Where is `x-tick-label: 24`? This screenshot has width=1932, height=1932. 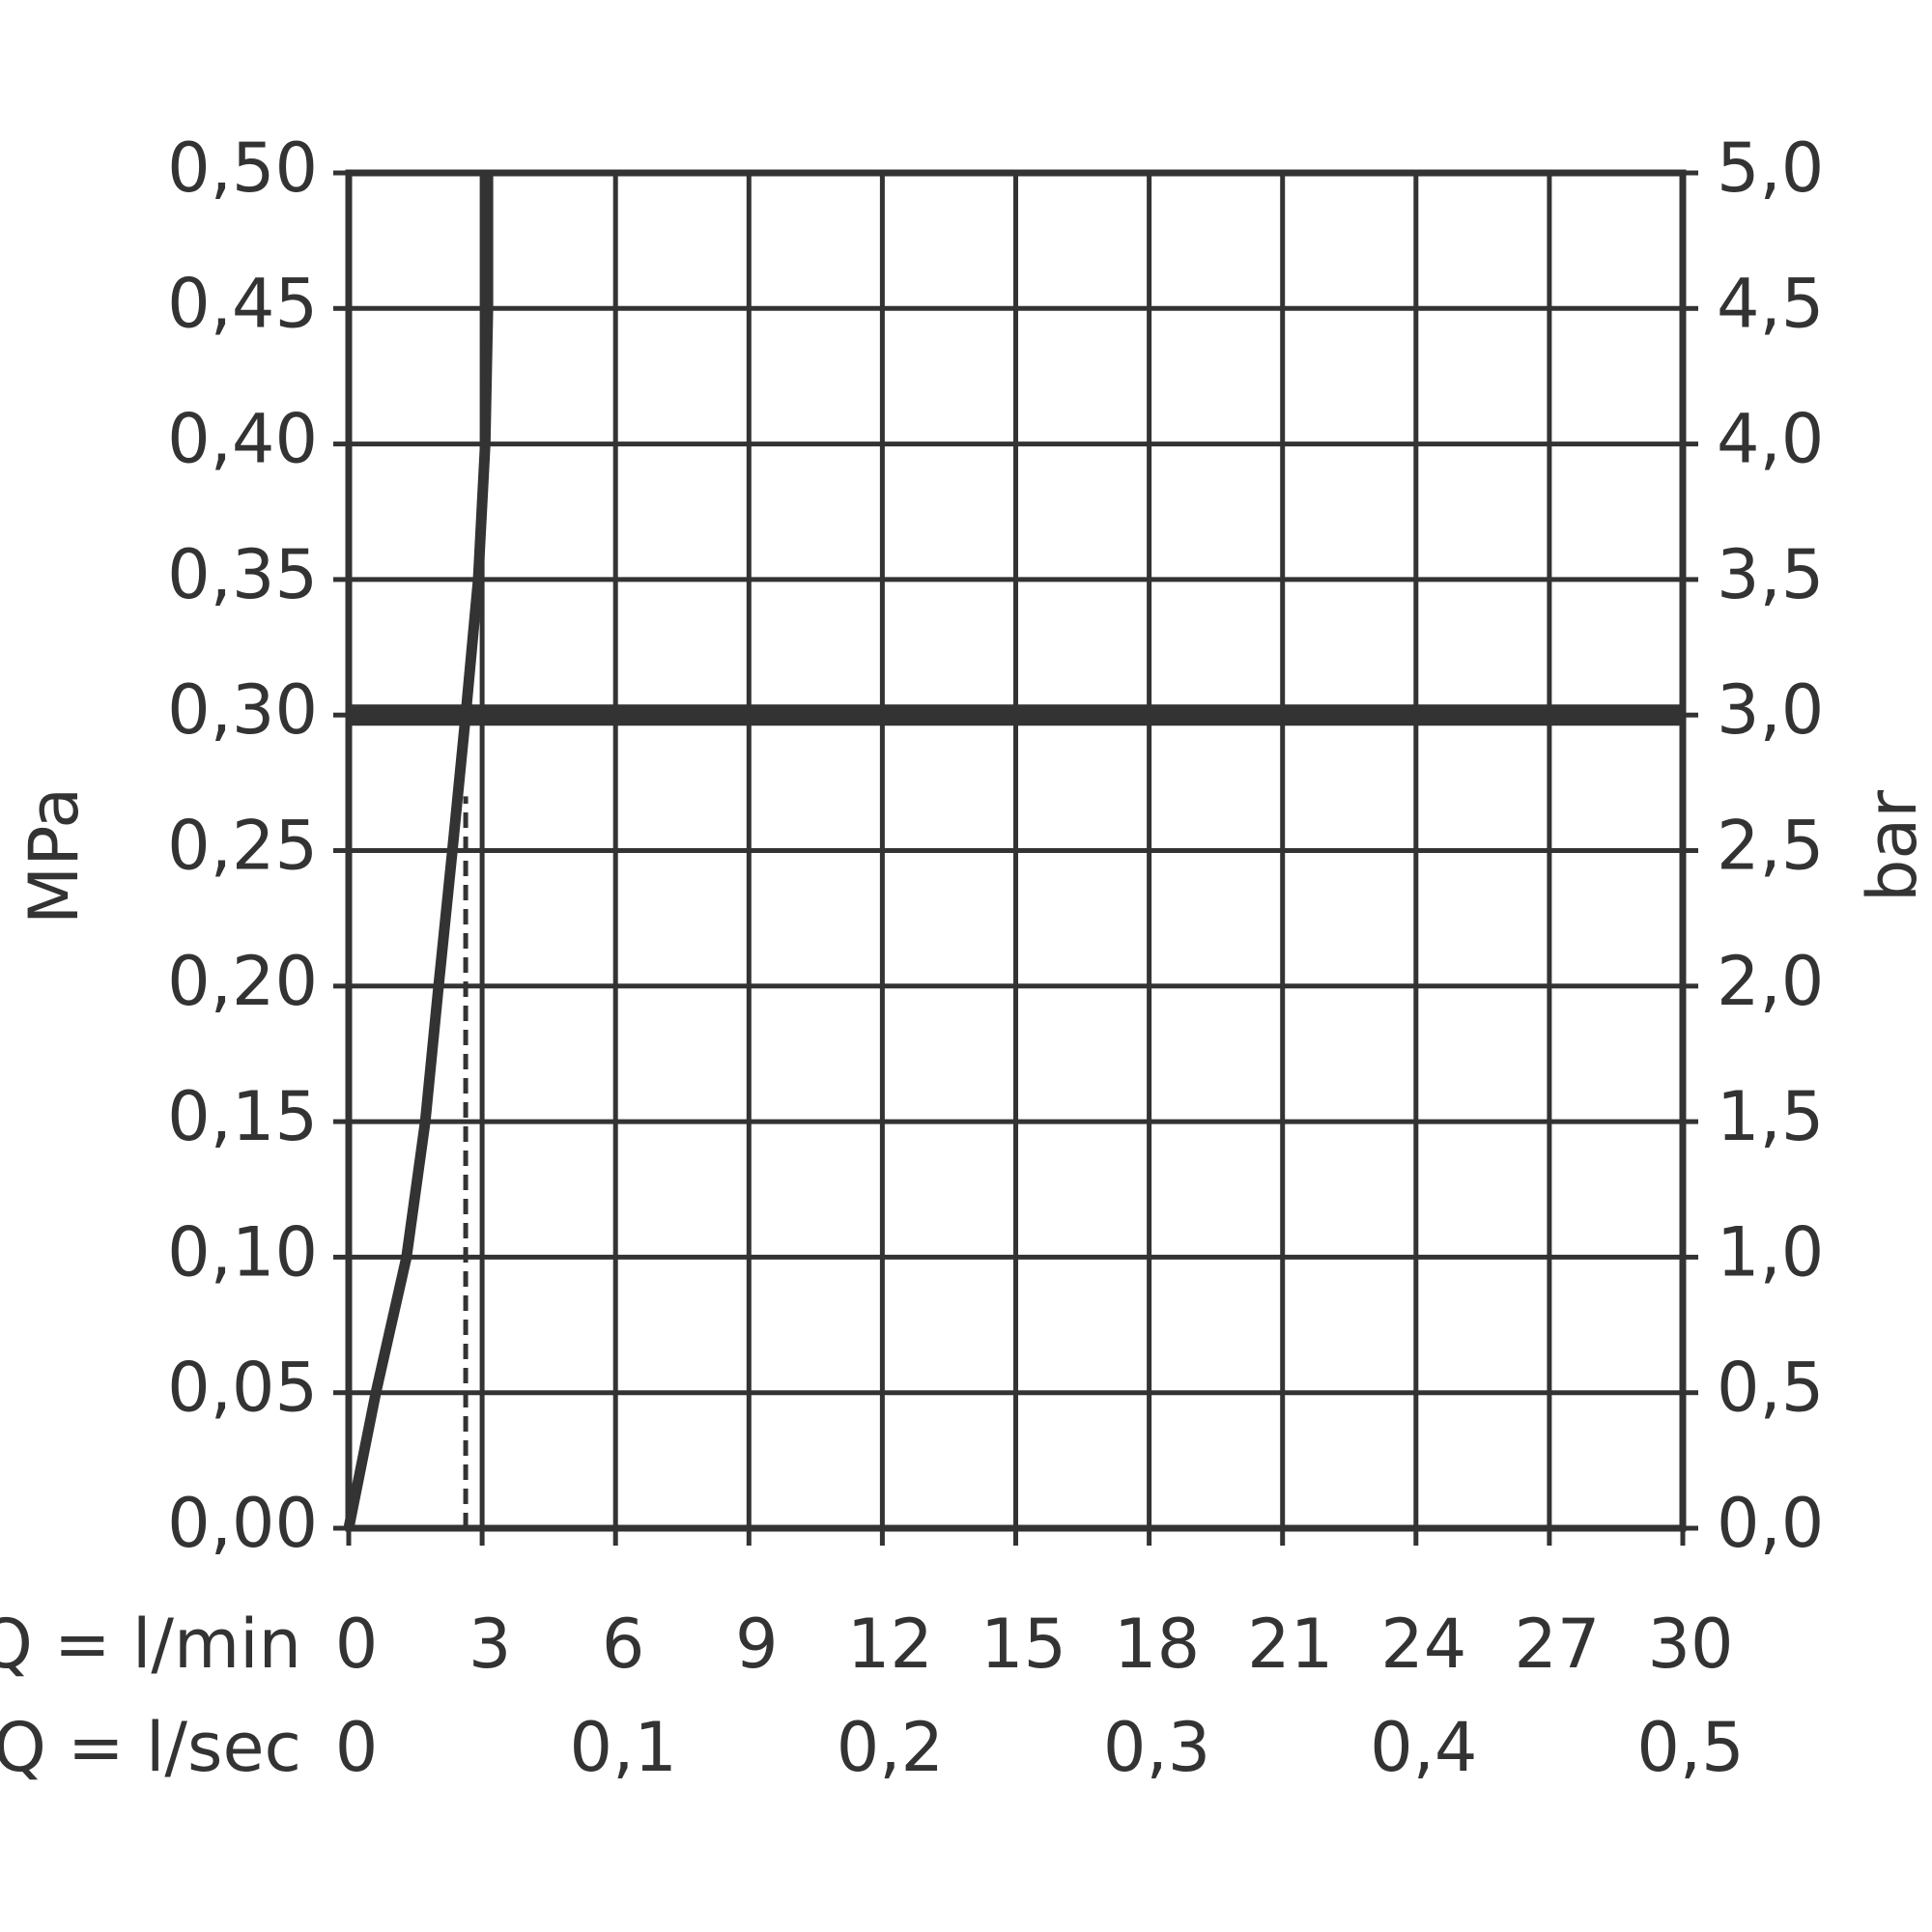 x-tick-label: 24 is located at coordinates (1423, 1644).